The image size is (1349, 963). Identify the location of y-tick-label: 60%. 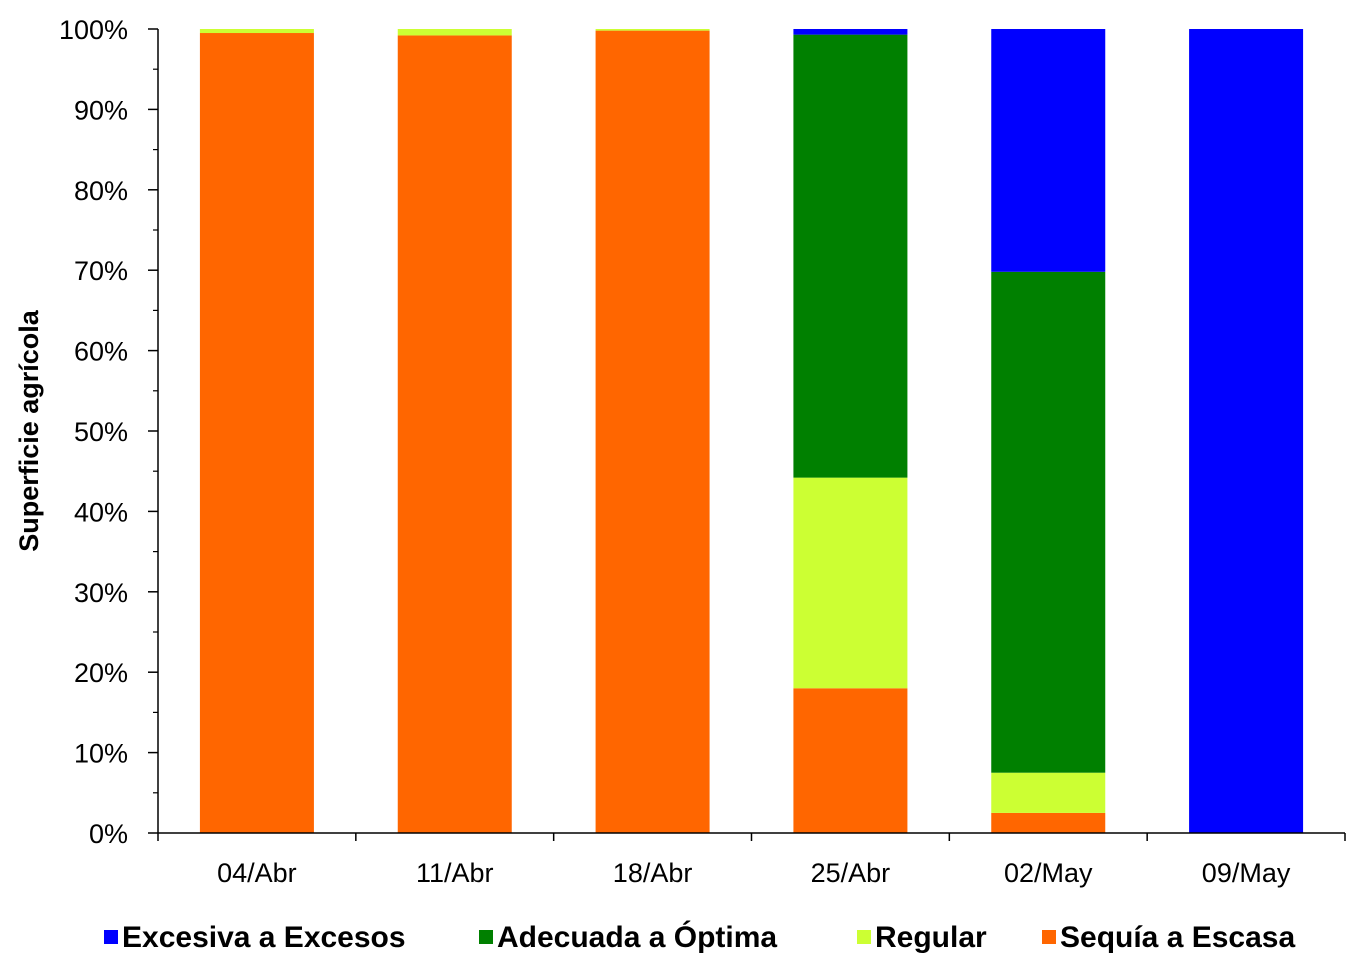
(101, 352).